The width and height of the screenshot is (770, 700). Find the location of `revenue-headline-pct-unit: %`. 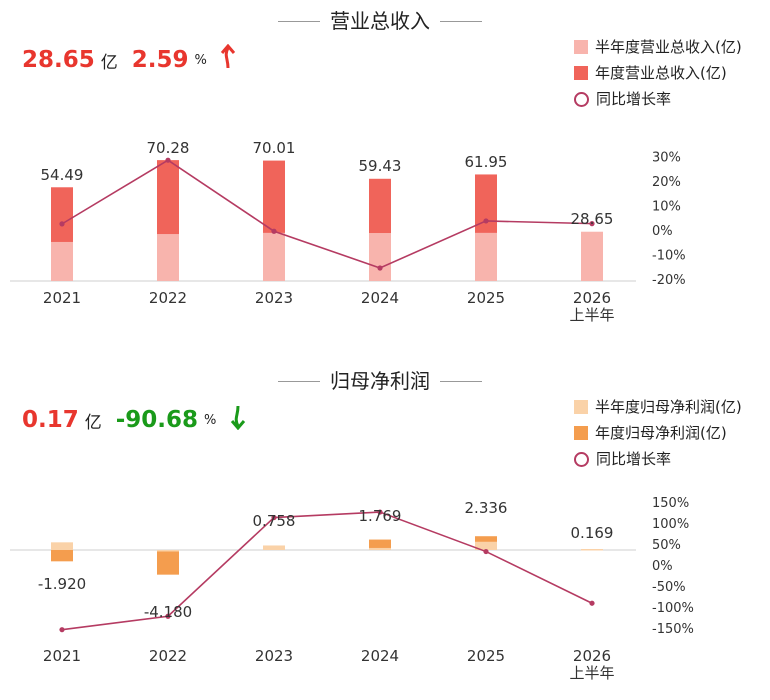

revenue-headline-pct-unit: % is located at coordinates (200, 60).